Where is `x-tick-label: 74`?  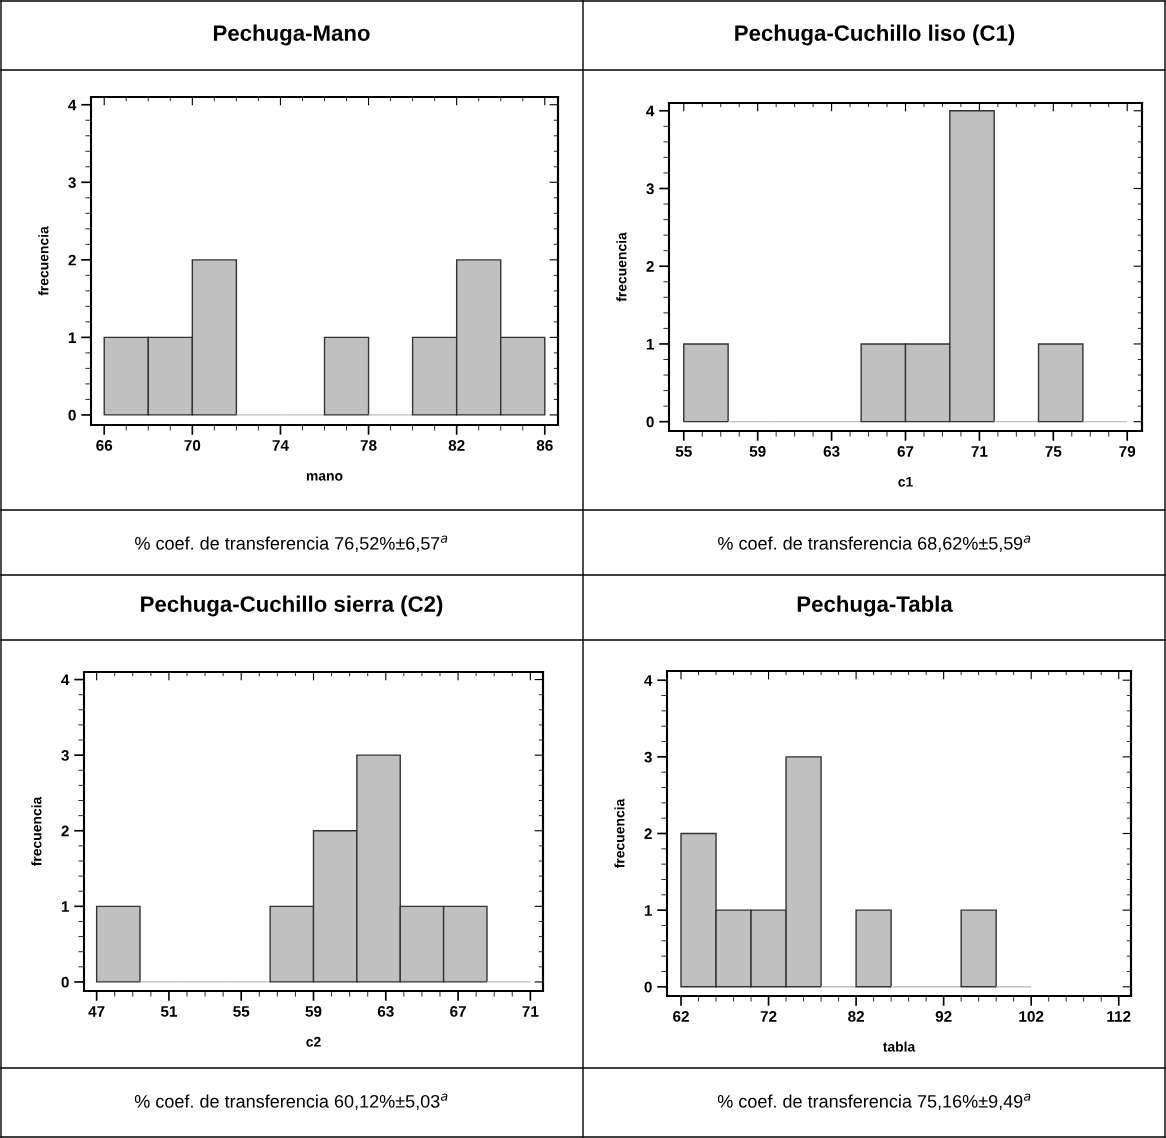
x-tick-label: 74 is located at coordinates (280, 445).